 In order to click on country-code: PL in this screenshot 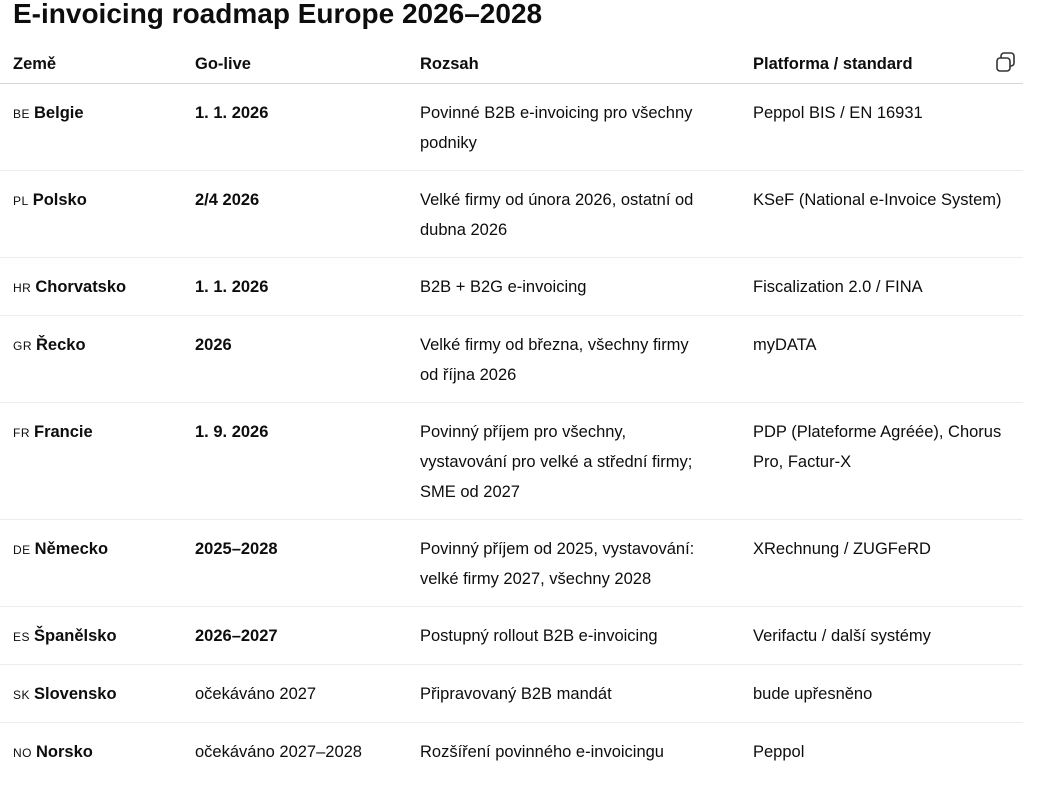, I will do `click(21, 201)`.